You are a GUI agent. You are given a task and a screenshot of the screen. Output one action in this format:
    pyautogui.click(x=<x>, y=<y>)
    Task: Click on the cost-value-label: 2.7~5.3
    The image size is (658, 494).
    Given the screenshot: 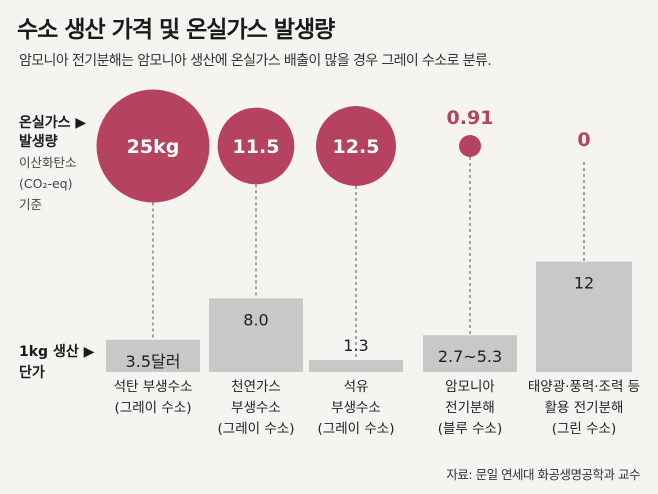 What is the action you would take?
    pyautogui.click(x=470, y=356)
    